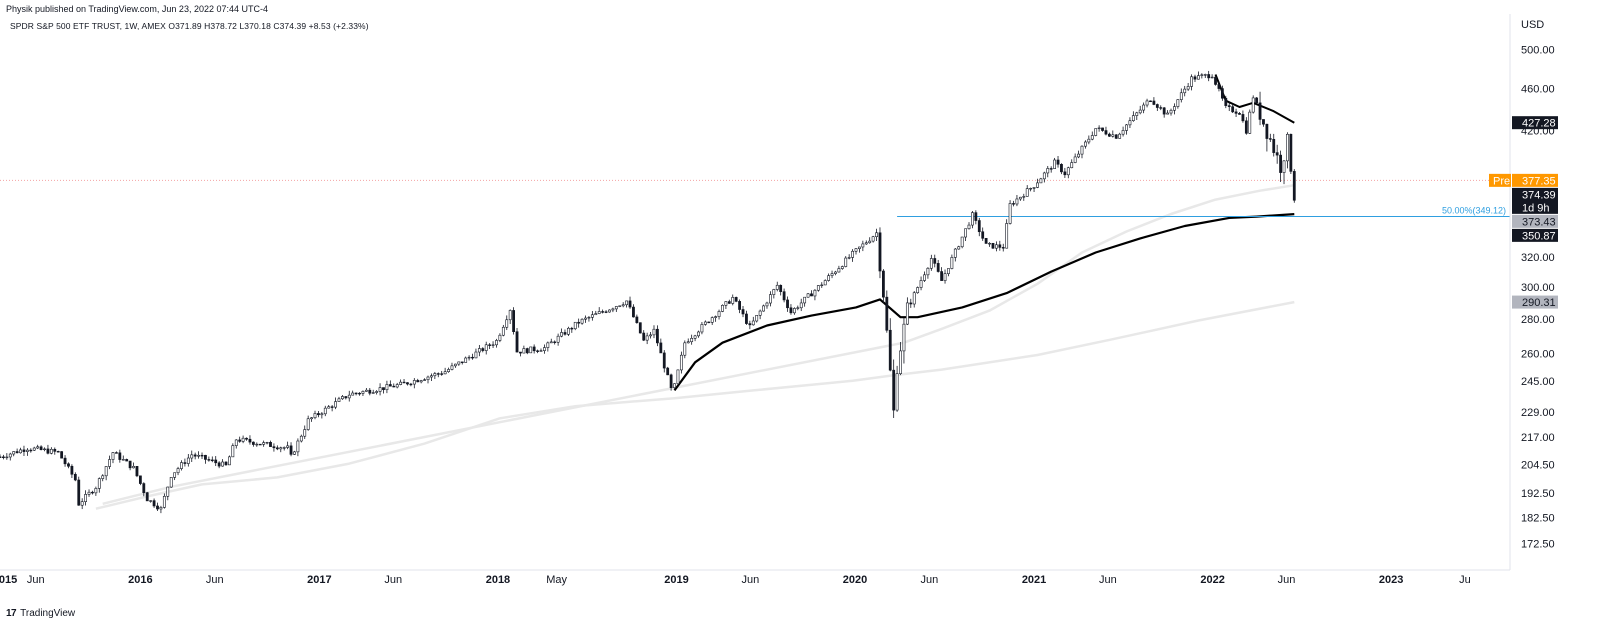  What do you see at coordinates (1034, 580) in the screenshot?
I see `x-tick-label: 2021` at bounding box center [1034, 580].